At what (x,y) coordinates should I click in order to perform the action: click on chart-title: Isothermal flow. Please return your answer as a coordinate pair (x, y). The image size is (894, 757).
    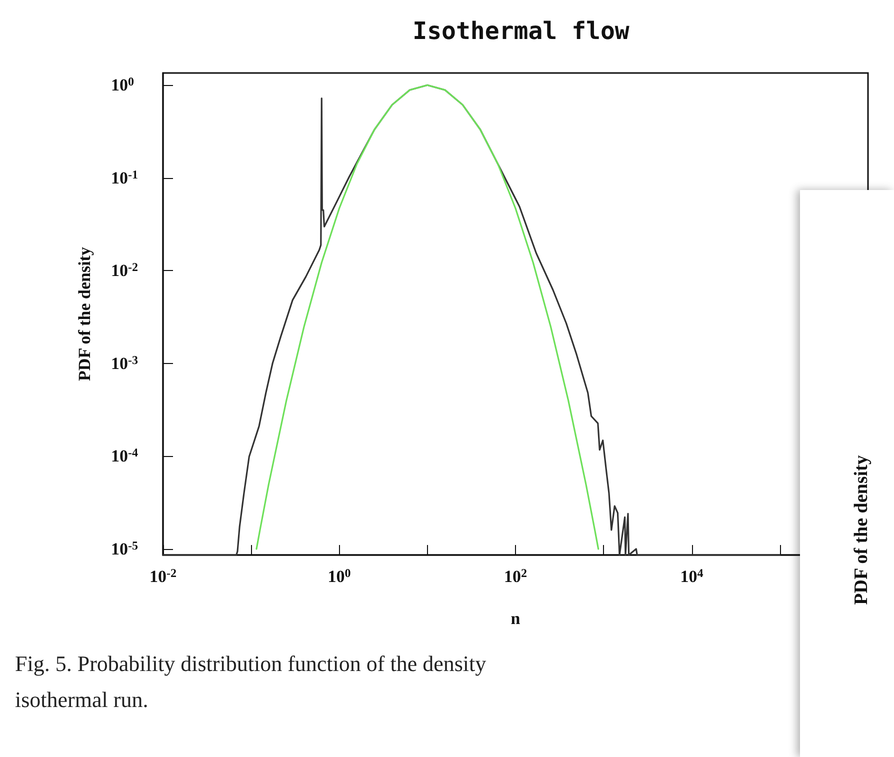
    Looking at the image, I should click on (521, 31).